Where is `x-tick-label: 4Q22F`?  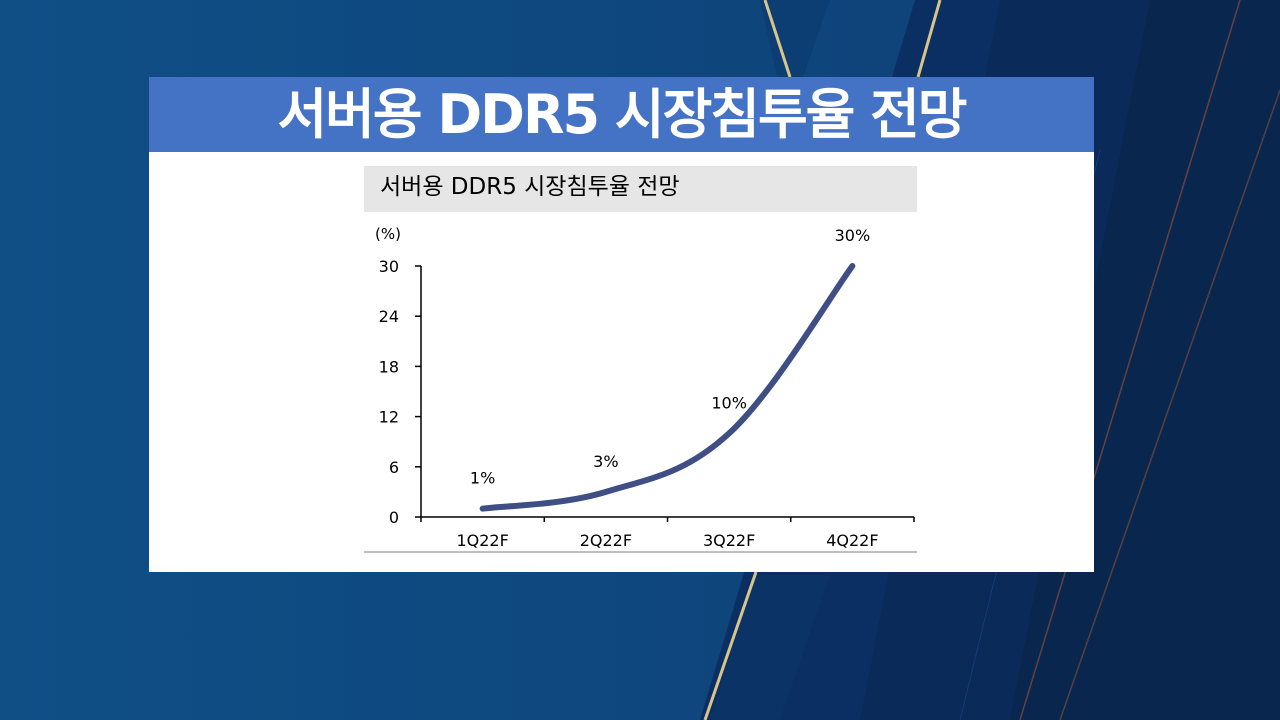
x-tick-label: 4Q22F is located at coordinates (852, 540).